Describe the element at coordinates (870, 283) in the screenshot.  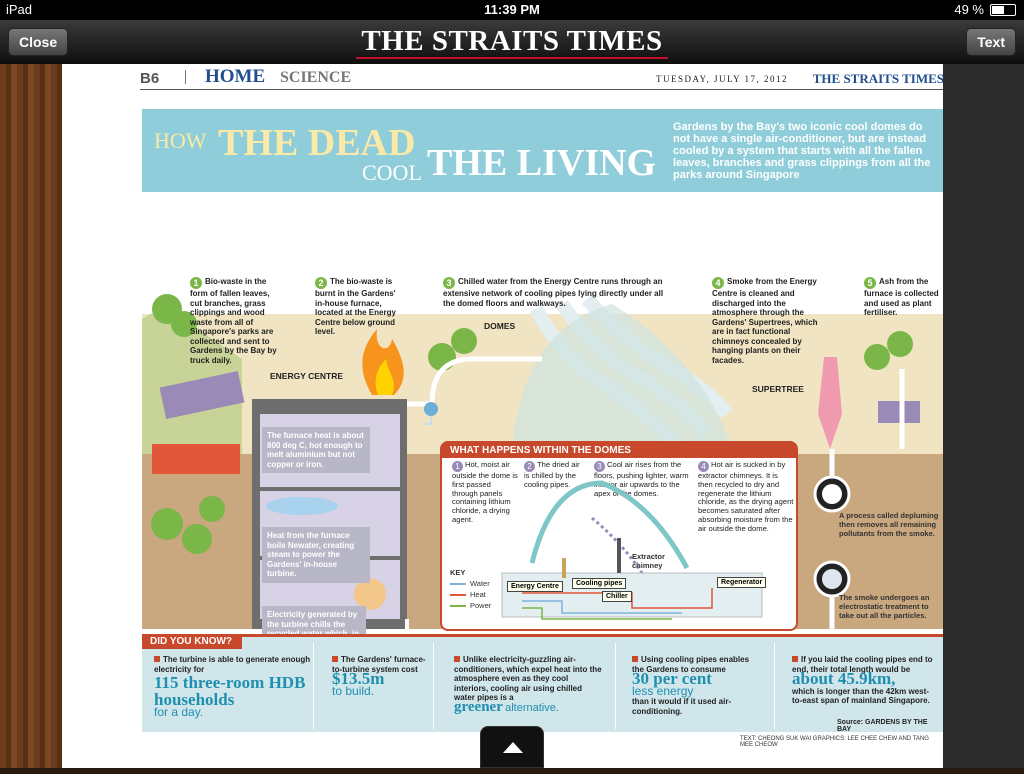
I see `step-5-number: 5` at that location.